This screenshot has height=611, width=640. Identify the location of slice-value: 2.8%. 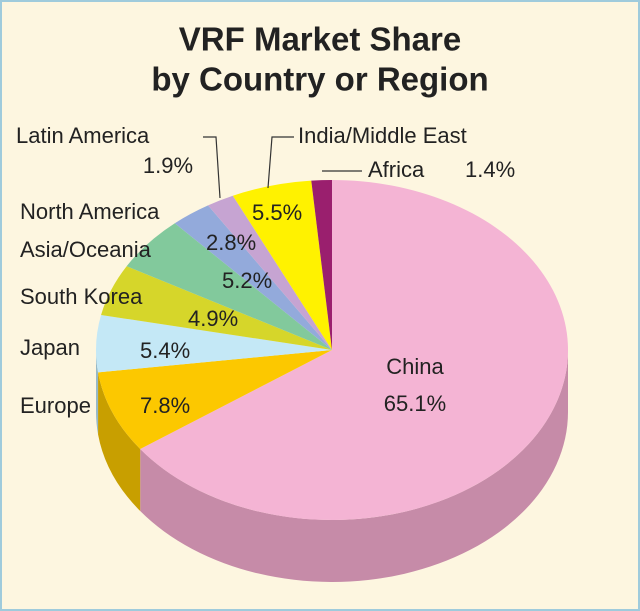
(231, 242).